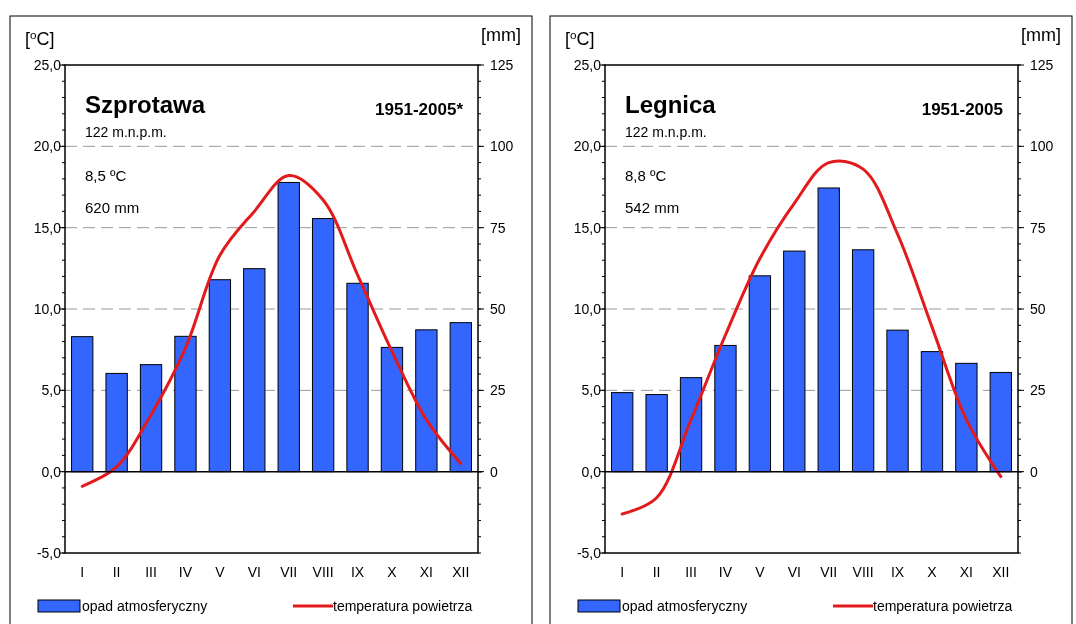 This screenshot has width=1076, height=624. What do you see at coordinates (962, 109) in the screenshot?
I see `annotation: 1951-2005` at bounding box center [962, 109].